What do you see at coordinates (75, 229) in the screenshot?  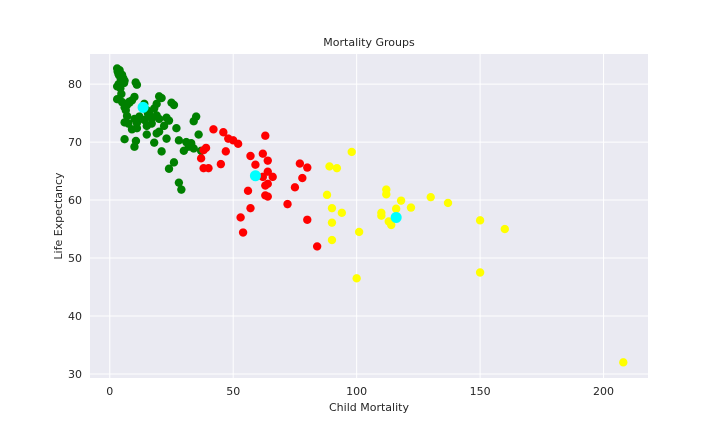 I see `y-tick-labels: 30 40 50 60 70 80` at bounding box center [75, 229].